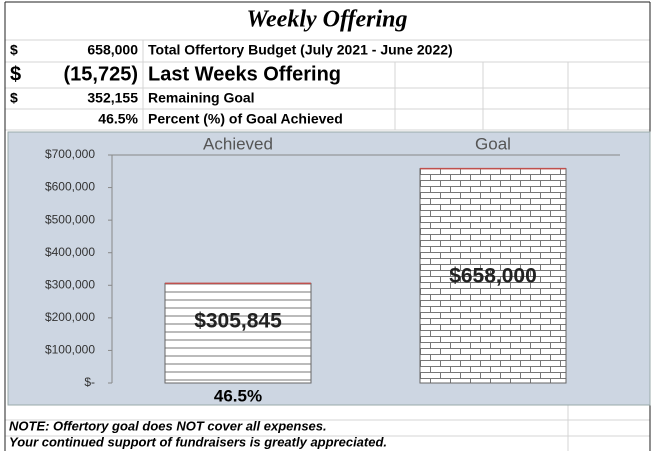 The image size is (654, 451). What do you see at coordinates (245, 119) in the screenshot?
I see `row-label: Percent (%) of Goal Achieved` at bounding box center [245, 119].